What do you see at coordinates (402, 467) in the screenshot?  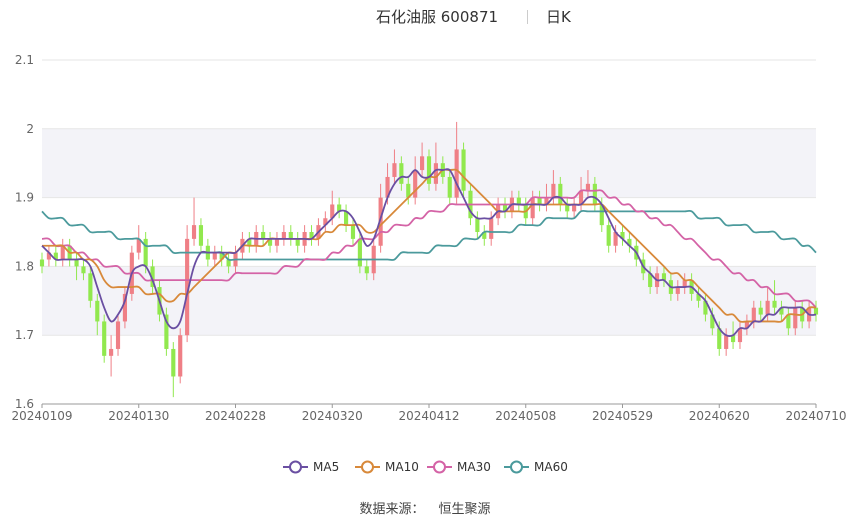 I see `legend-label: MA10` at bounding box center [402, 467].